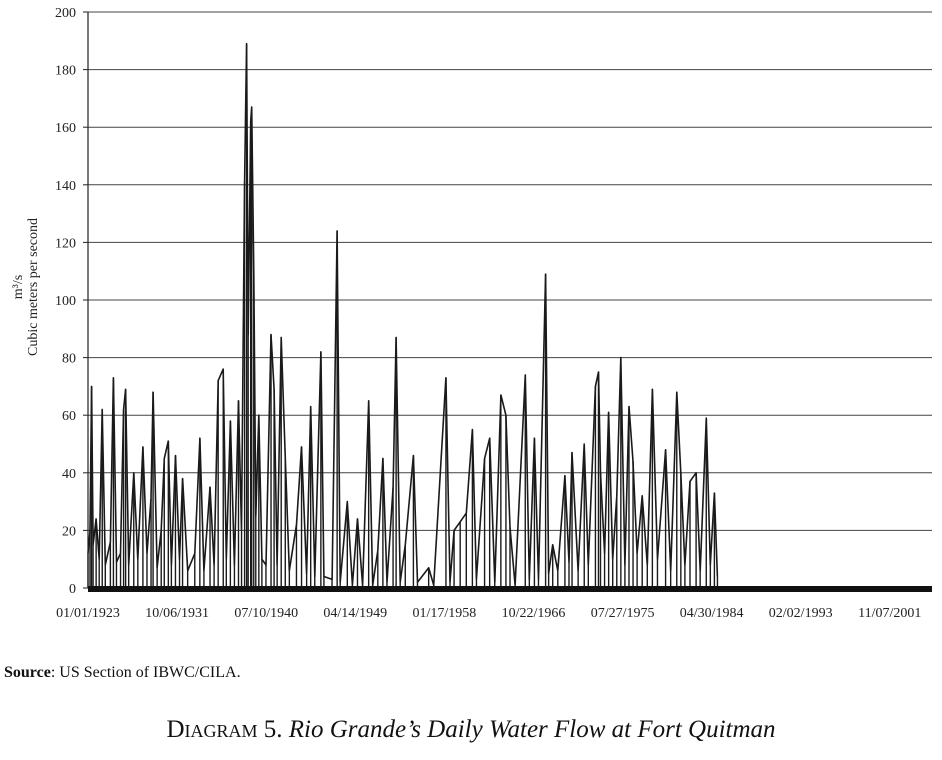  What do you see at coordinates (889, 613) in the screenshot?
I see `x-tick-label: 11/07/2001` at bounding box center [889, 613].